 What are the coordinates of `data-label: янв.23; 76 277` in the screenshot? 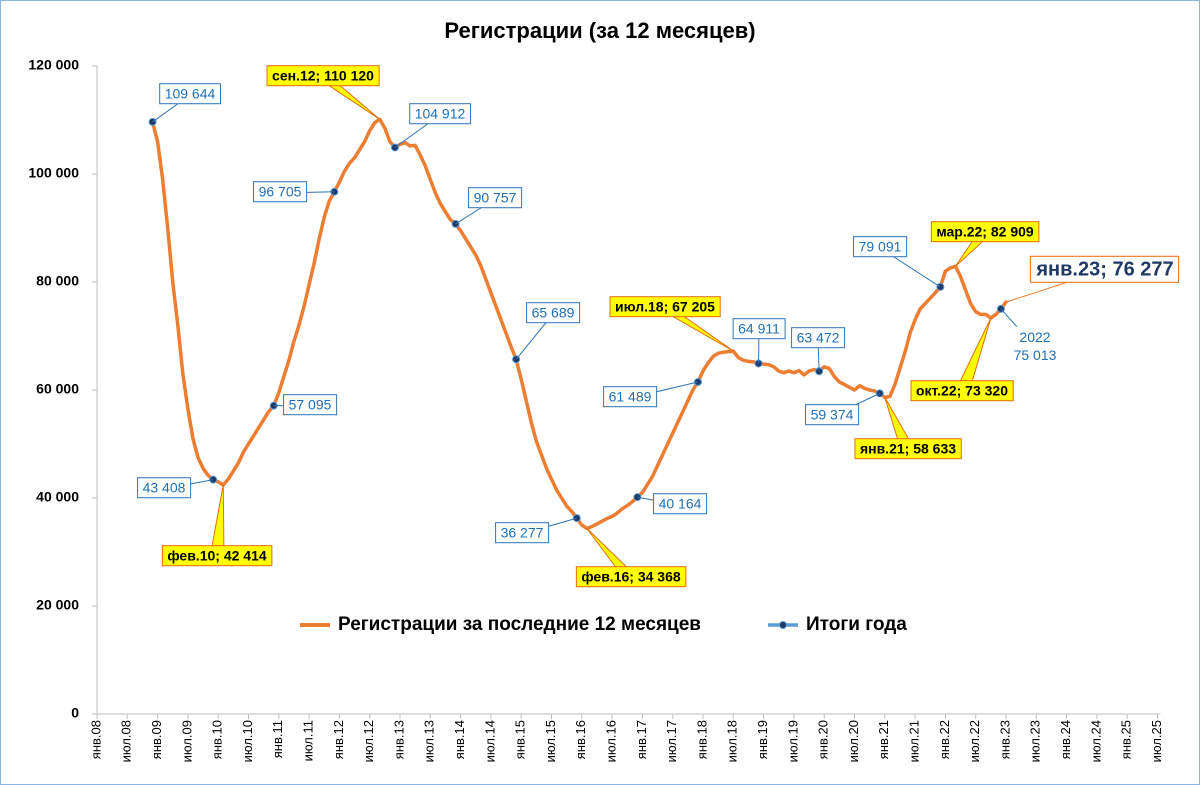 It's located at (1104, 269).